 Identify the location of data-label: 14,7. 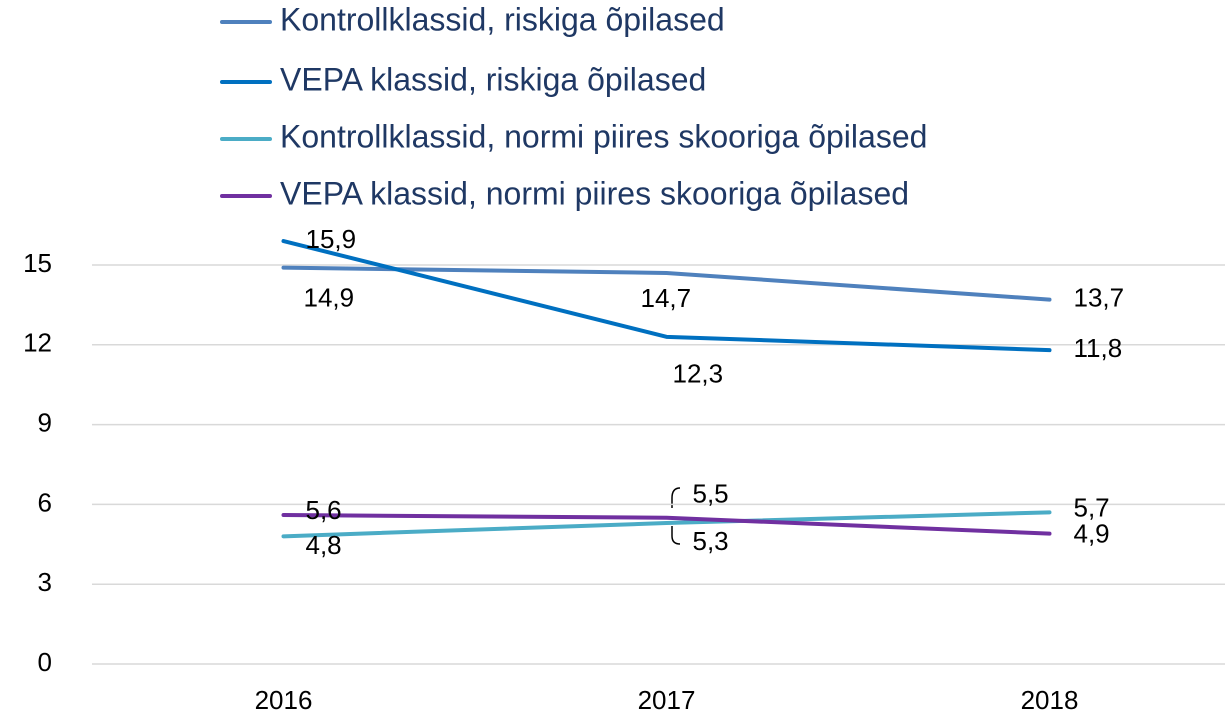
(666, 298).